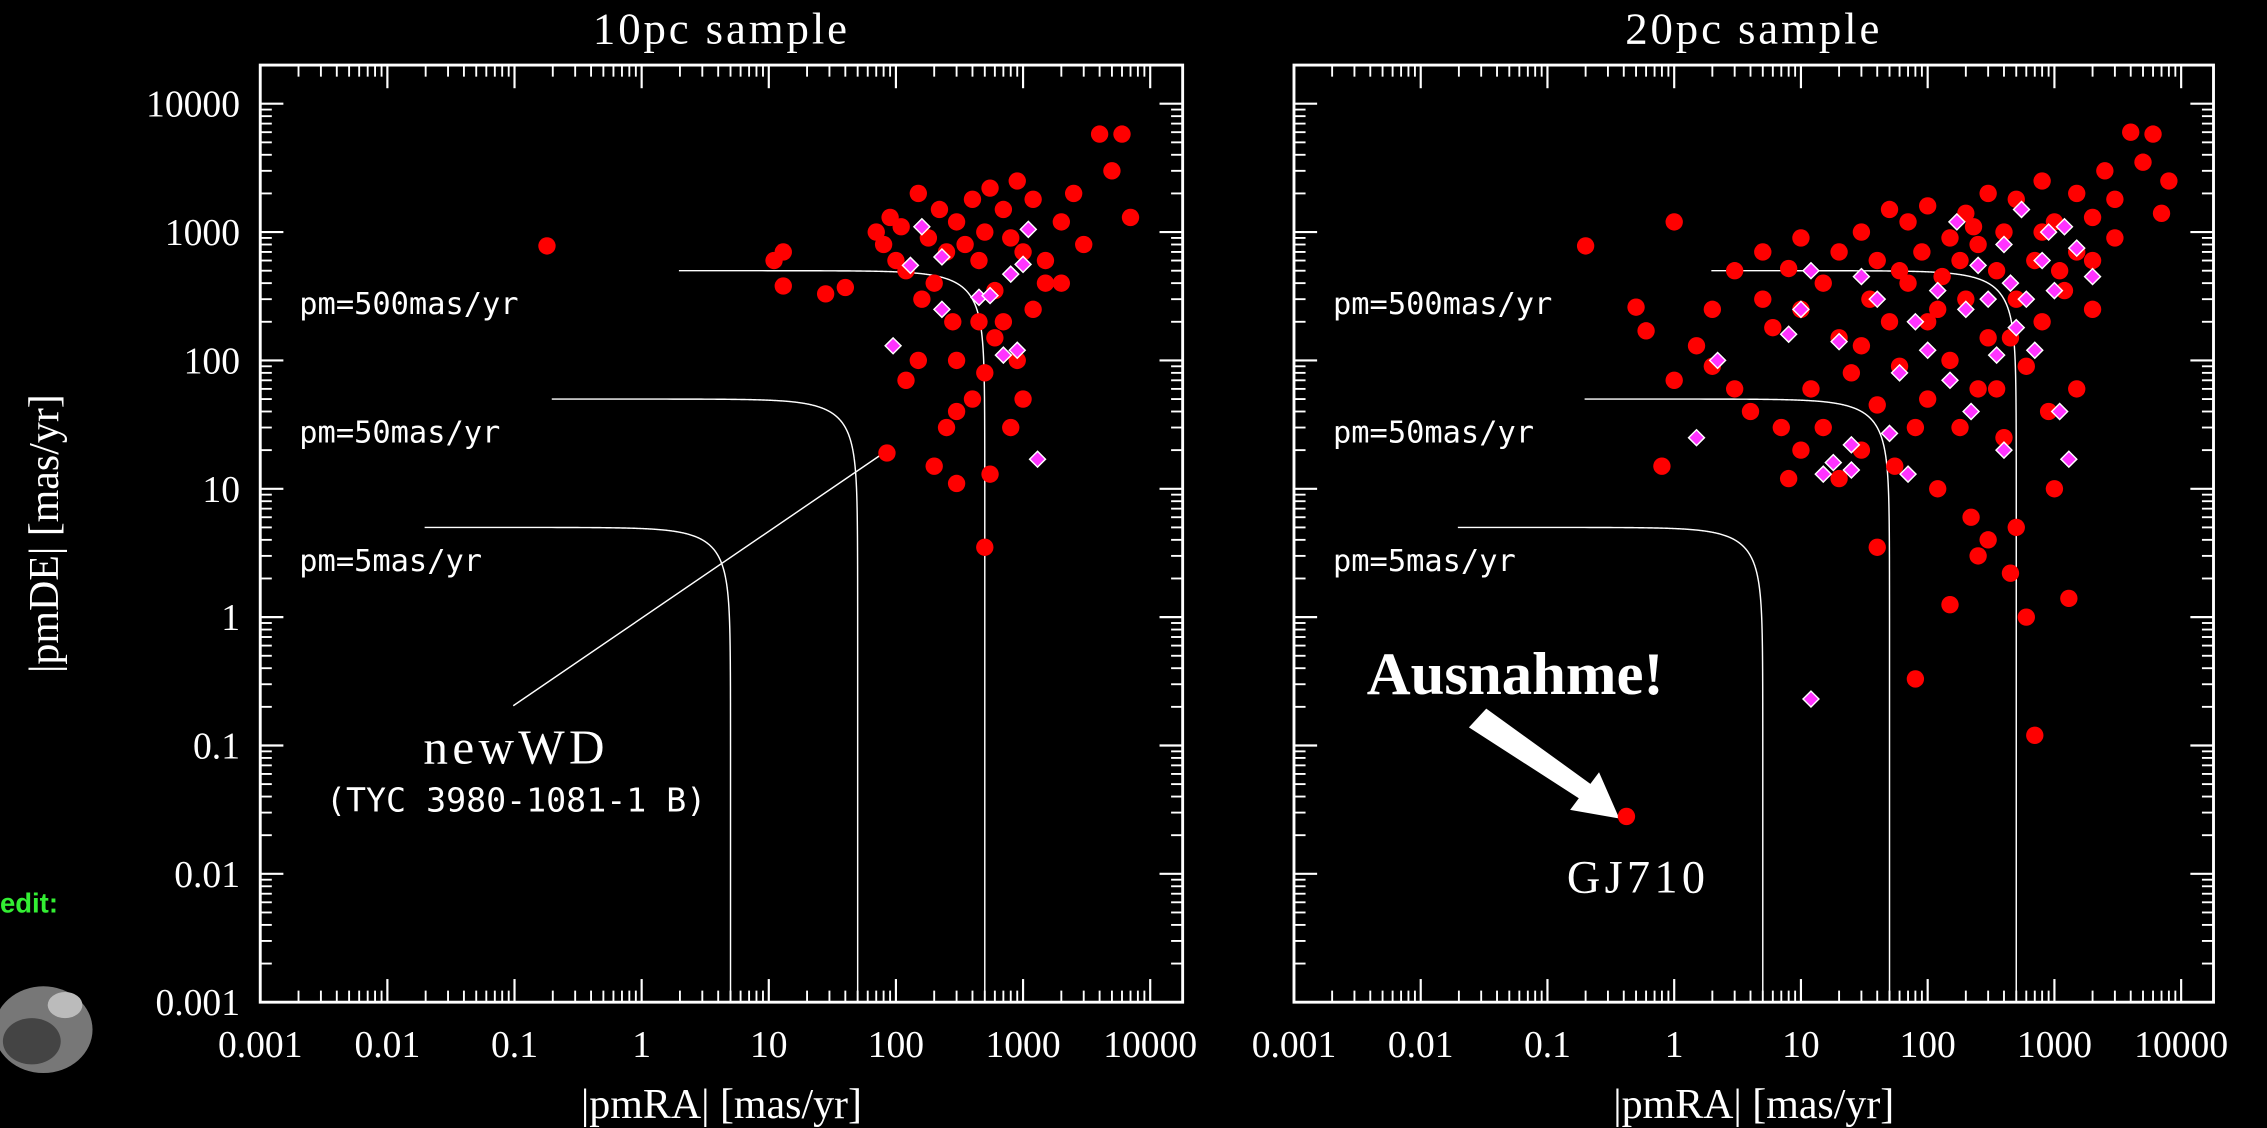  I want to click on x-tick-label: 0.1, so click(514, 1045).